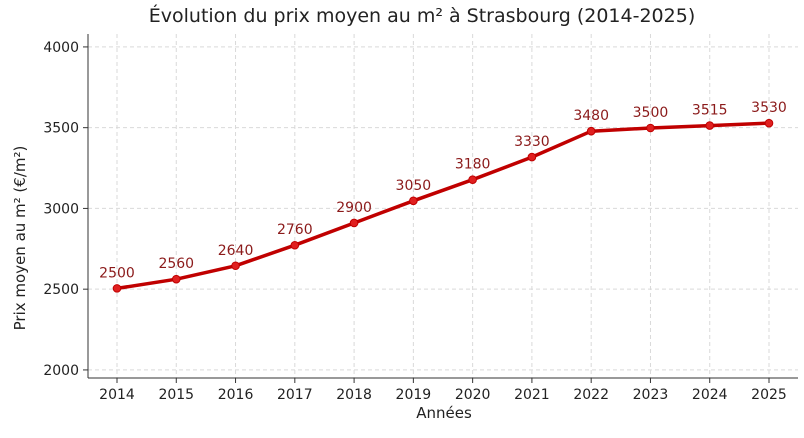 The height and width of the screenshot is (438, 804). I want to click on x-tick-label: 2022, so click(591, 395).